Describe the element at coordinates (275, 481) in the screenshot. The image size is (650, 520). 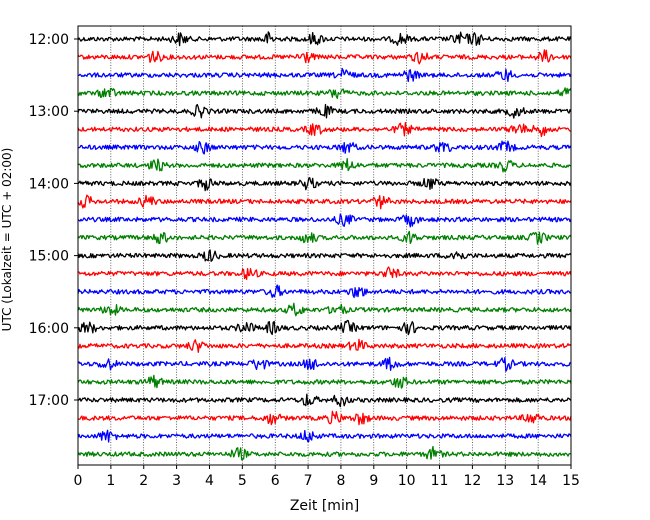
I see `x-tick-label: 6` at that location.